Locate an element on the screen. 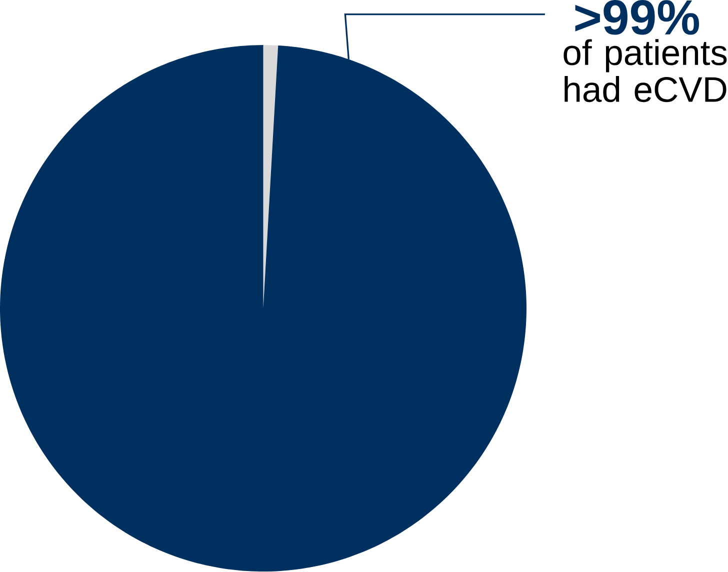 This screenshot has width=728, height=572. text: of patients had eCVD is located at coordinates (645, 70).